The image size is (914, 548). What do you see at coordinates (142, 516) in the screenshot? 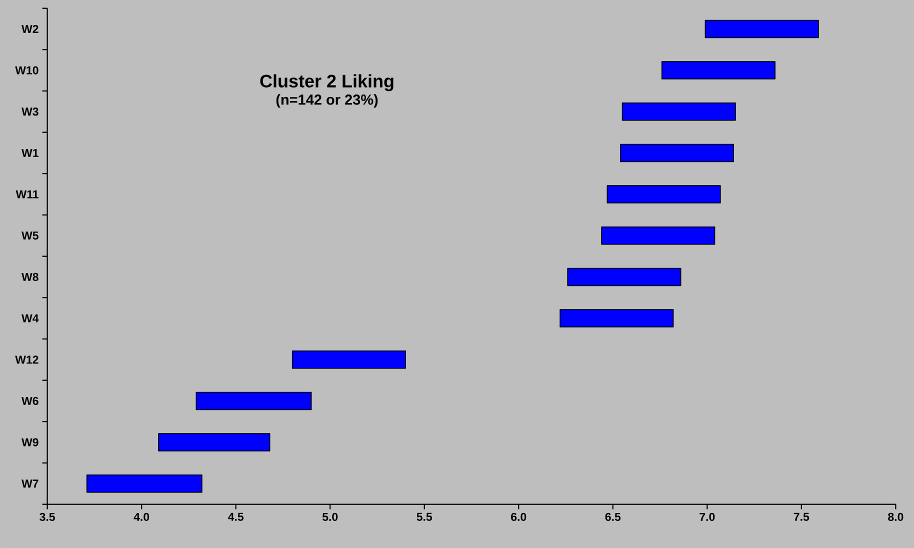
I see `x-tick-label: 4.0` at bounding box center [142, 516].